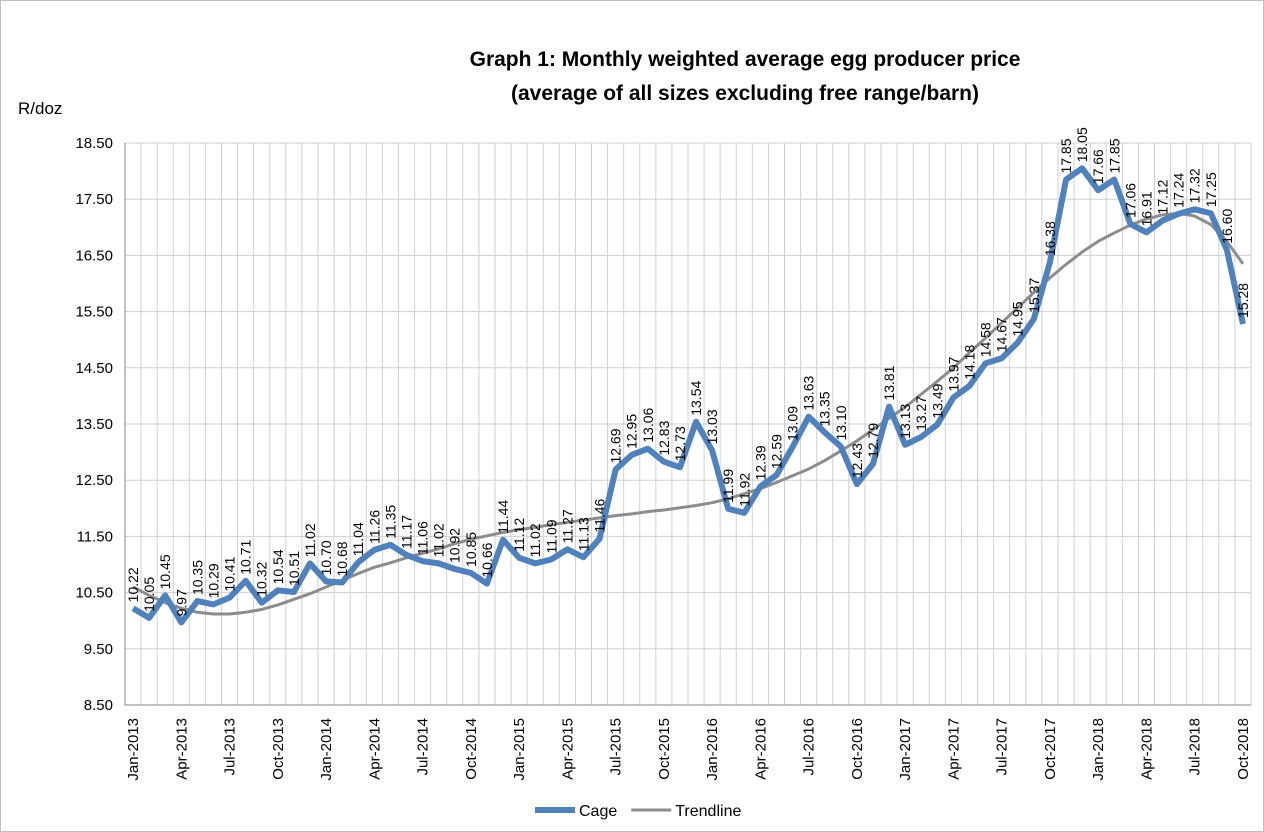 The height and width of the screenshot is (832, 1264). What do you see at coordinates (342, 558) in the screenshot?
I see `data-label: 10.68` at bounding box center [342, 558].